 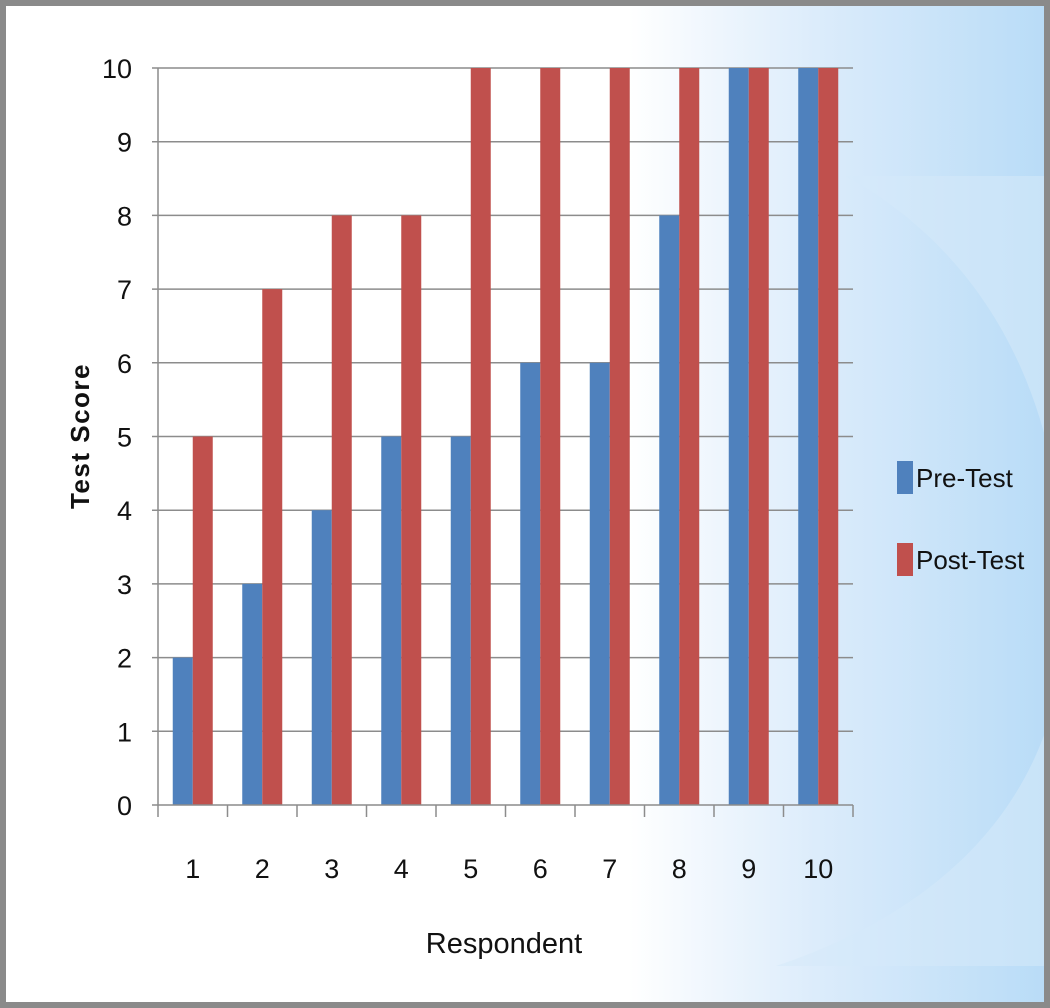 What do you see at coordinates (80, 436) in the screenshot?
I see `y-axis-title: Test Score` at bounding box center [80, 436].